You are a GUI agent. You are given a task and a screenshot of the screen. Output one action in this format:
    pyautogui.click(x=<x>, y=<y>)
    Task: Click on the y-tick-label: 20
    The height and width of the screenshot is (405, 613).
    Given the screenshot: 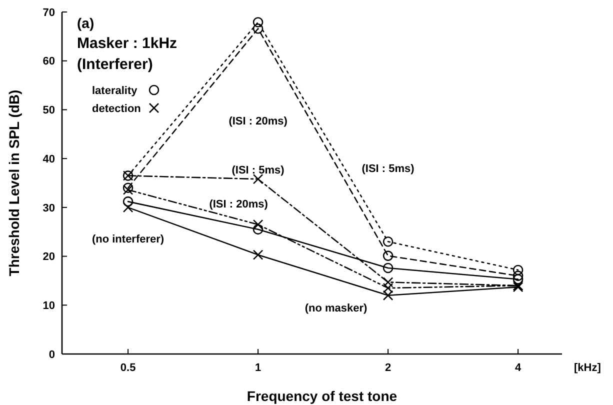 What is the action you would take?
    pyautogui.click(x=48, y=257)
    